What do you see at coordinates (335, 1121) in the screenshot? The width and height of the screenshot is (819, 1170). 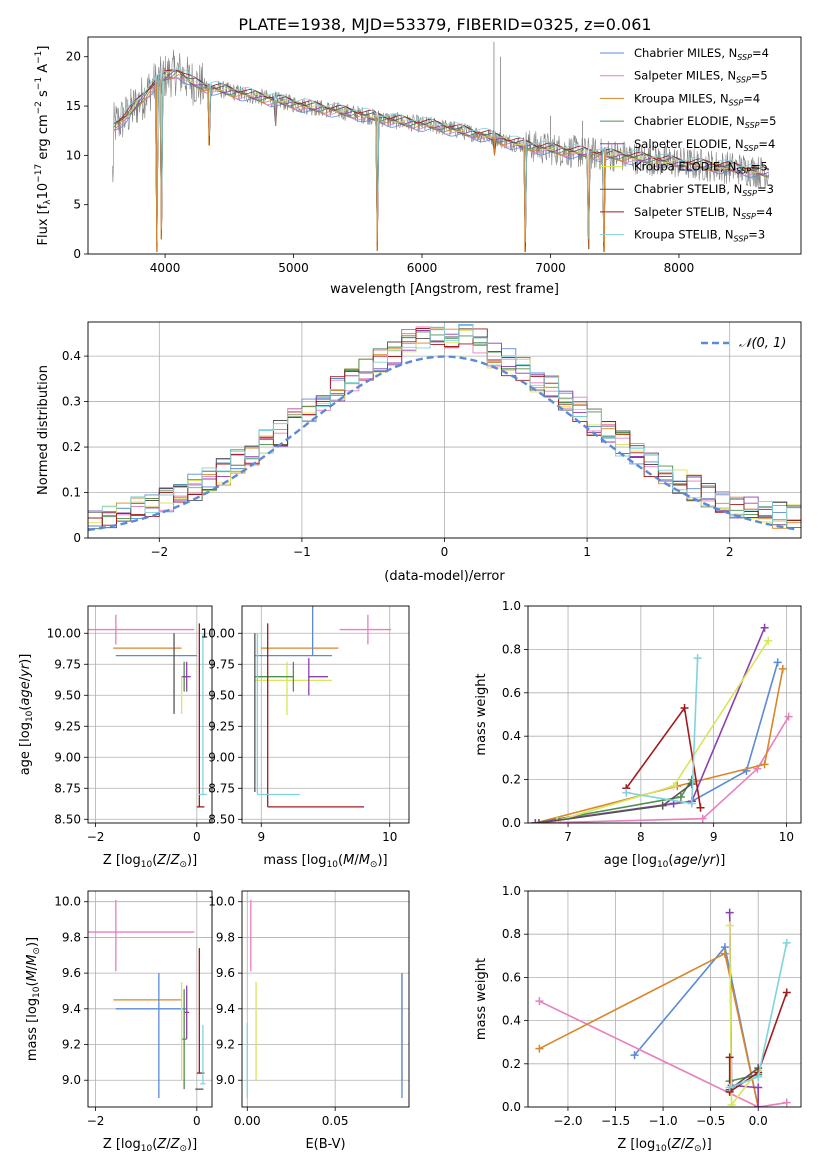 I see `x-tick-label: 0.05` at bounding box center [335, 1121].